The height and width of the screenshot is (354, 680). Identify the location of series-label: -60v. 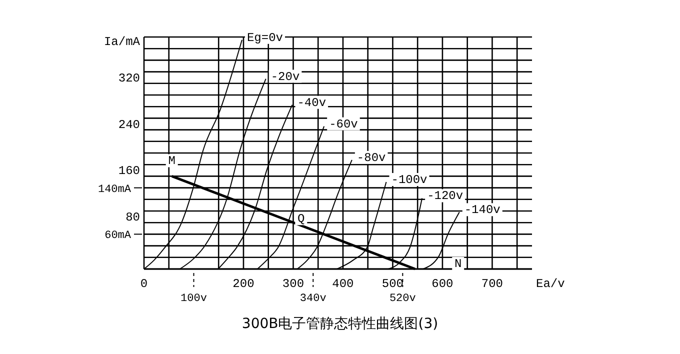
(343, 124).